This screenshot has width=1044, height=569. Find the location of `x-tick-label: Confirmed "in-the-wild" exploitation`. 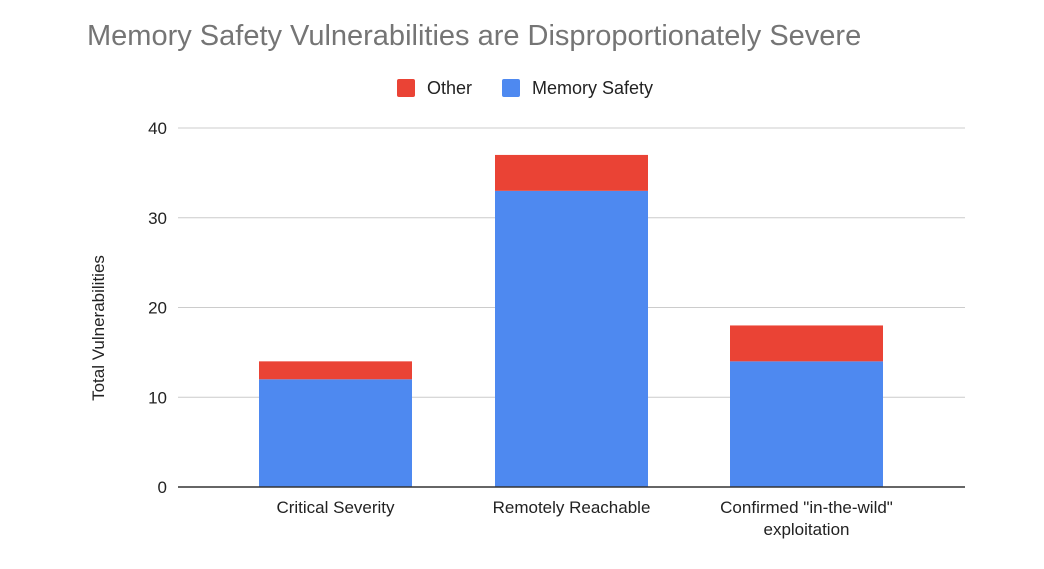

x-tick-label: Confirmed "in-the-wild" exploitation is located at coordinates (806, 518).